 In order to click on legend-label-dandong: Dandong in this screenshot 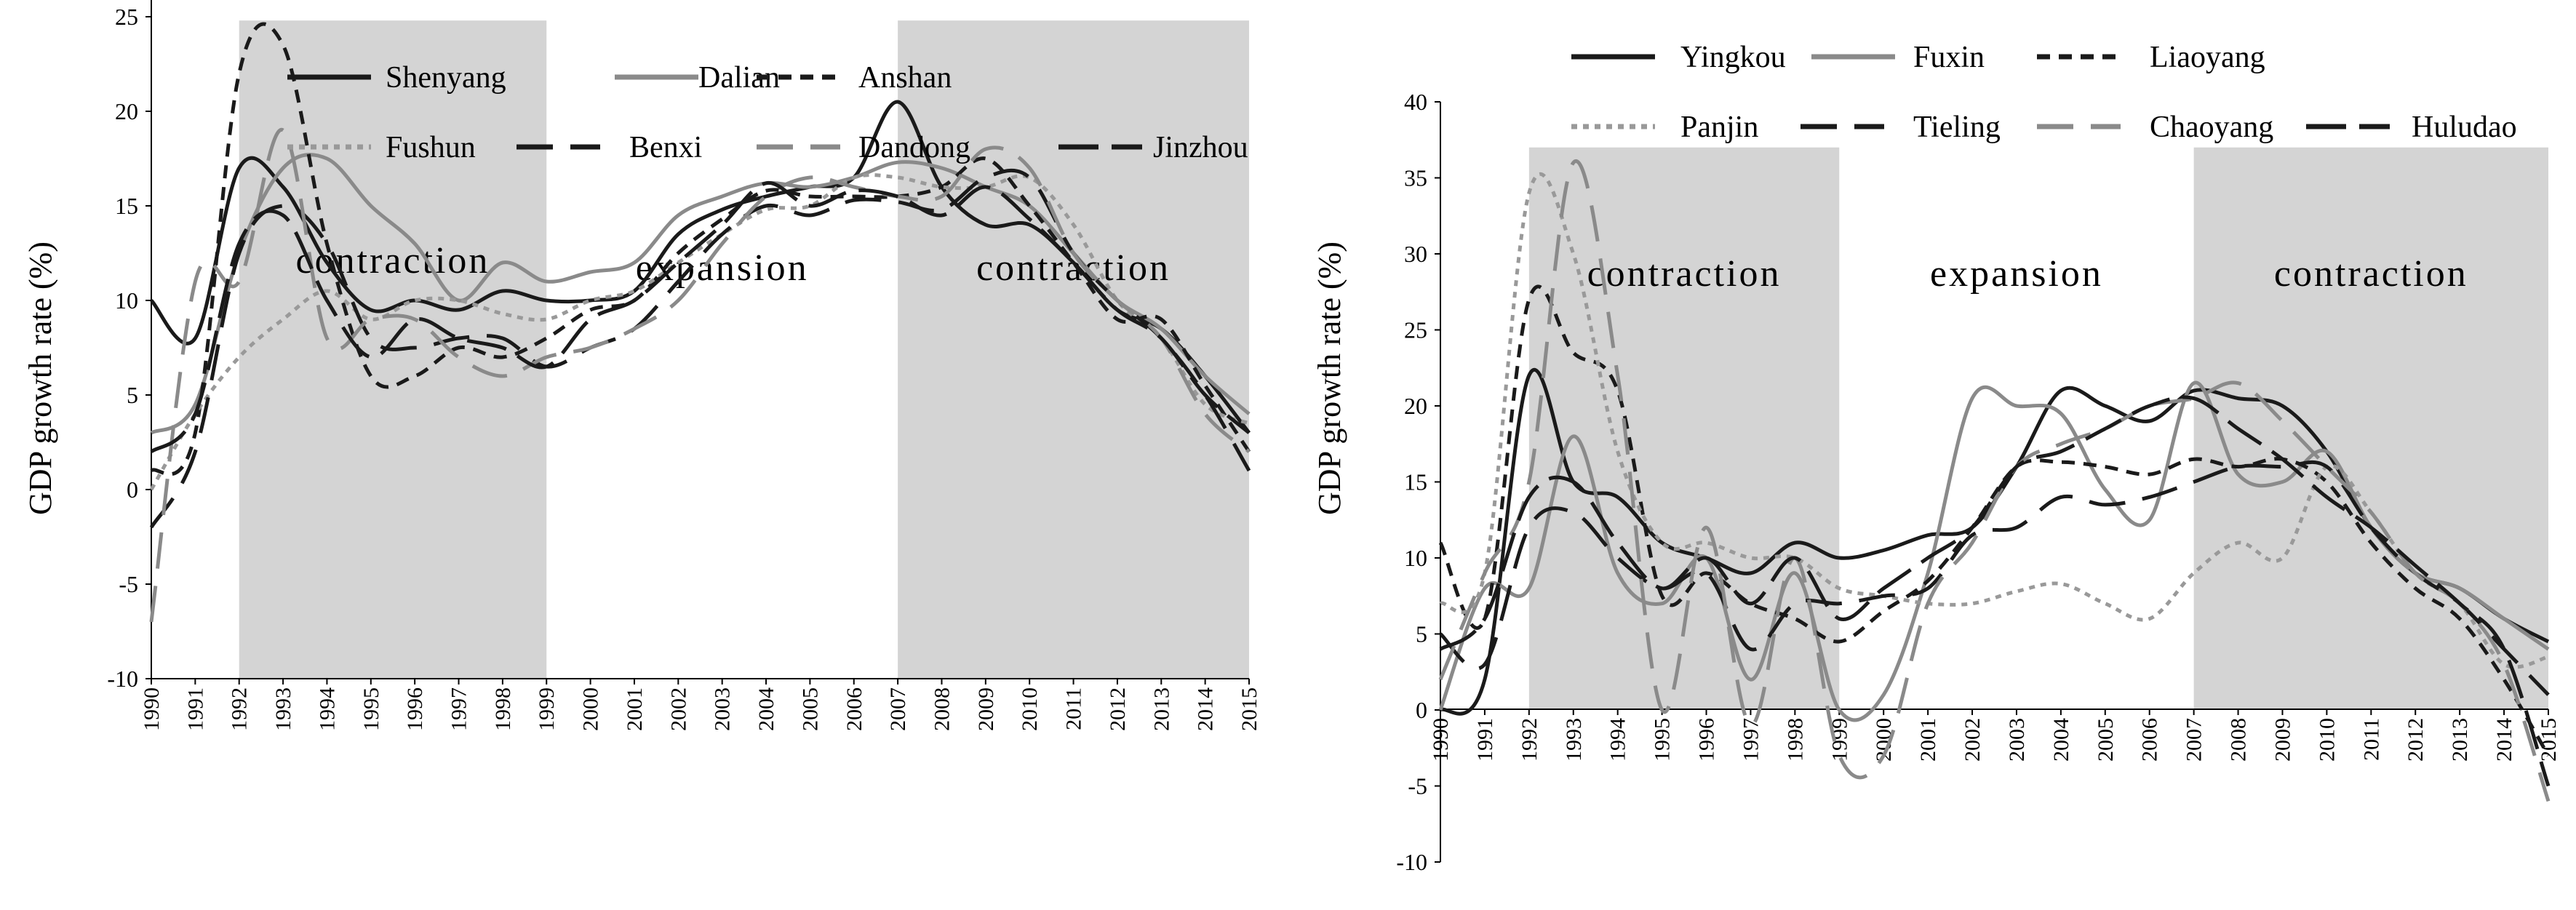, I will do `click(914, 147)`.